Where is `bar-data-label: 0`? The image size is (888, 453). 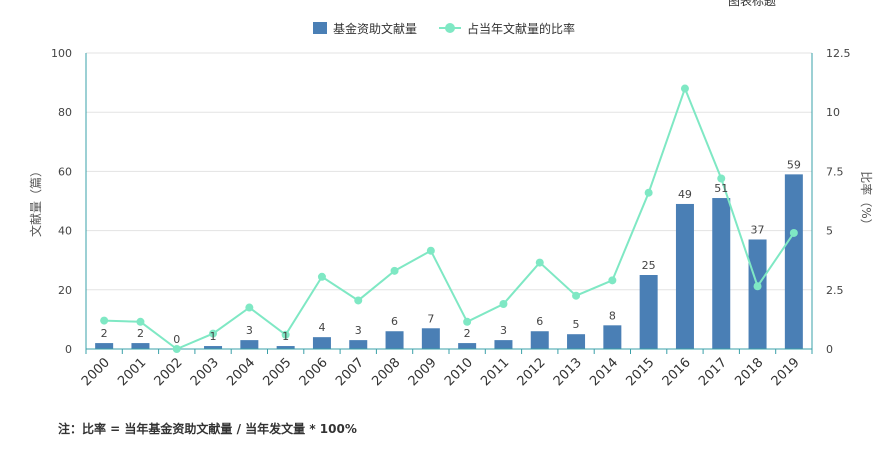
bar-data-label: 0 is located at coordinates (176, 339).